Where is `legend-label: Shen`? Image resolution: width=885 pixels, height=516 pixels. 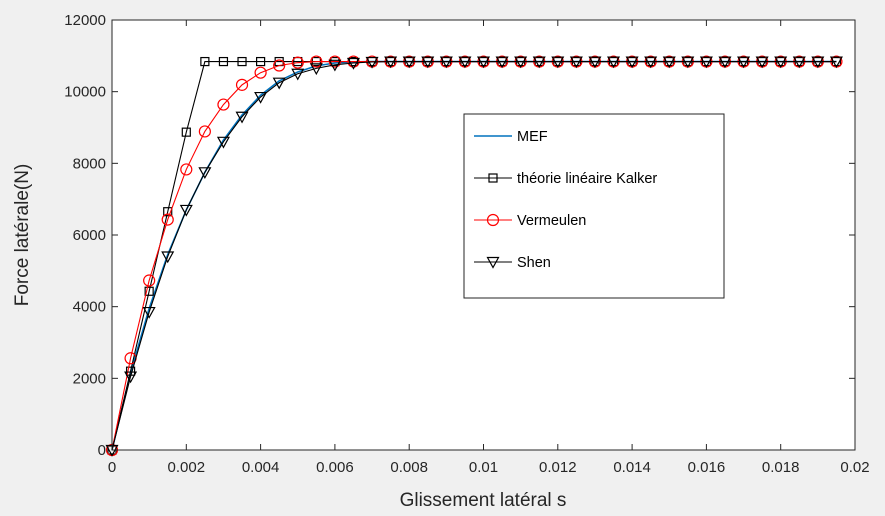 legend-label: Shen is located at coordinates (534, 263).